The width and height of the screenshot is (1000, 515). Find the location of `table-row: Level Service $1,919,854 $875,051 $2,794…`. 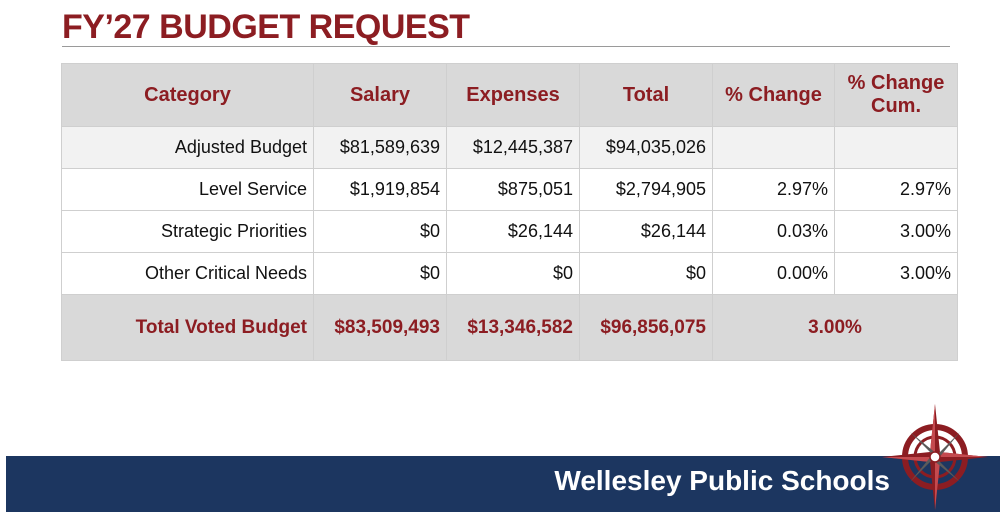

table-row: Level Service $1,919,854 $875,051 $2,794… is located at coordinates (509, 189).